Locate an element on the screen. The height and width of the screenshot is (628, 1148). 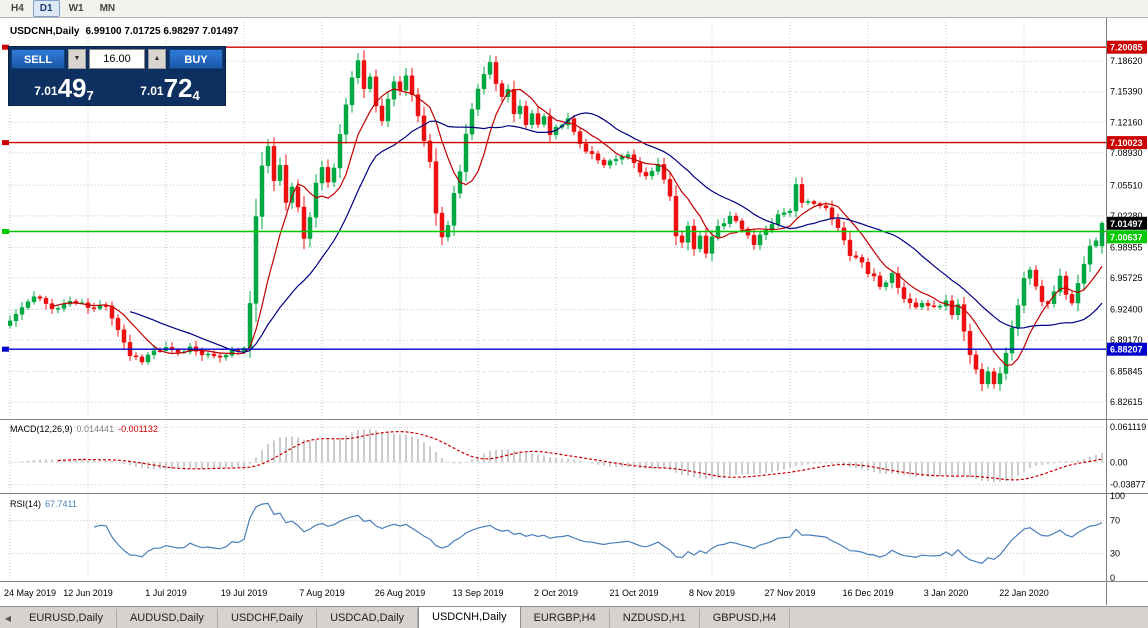
date-tick-label: 16 Dec 2019 is located at coordinates (867, 593).